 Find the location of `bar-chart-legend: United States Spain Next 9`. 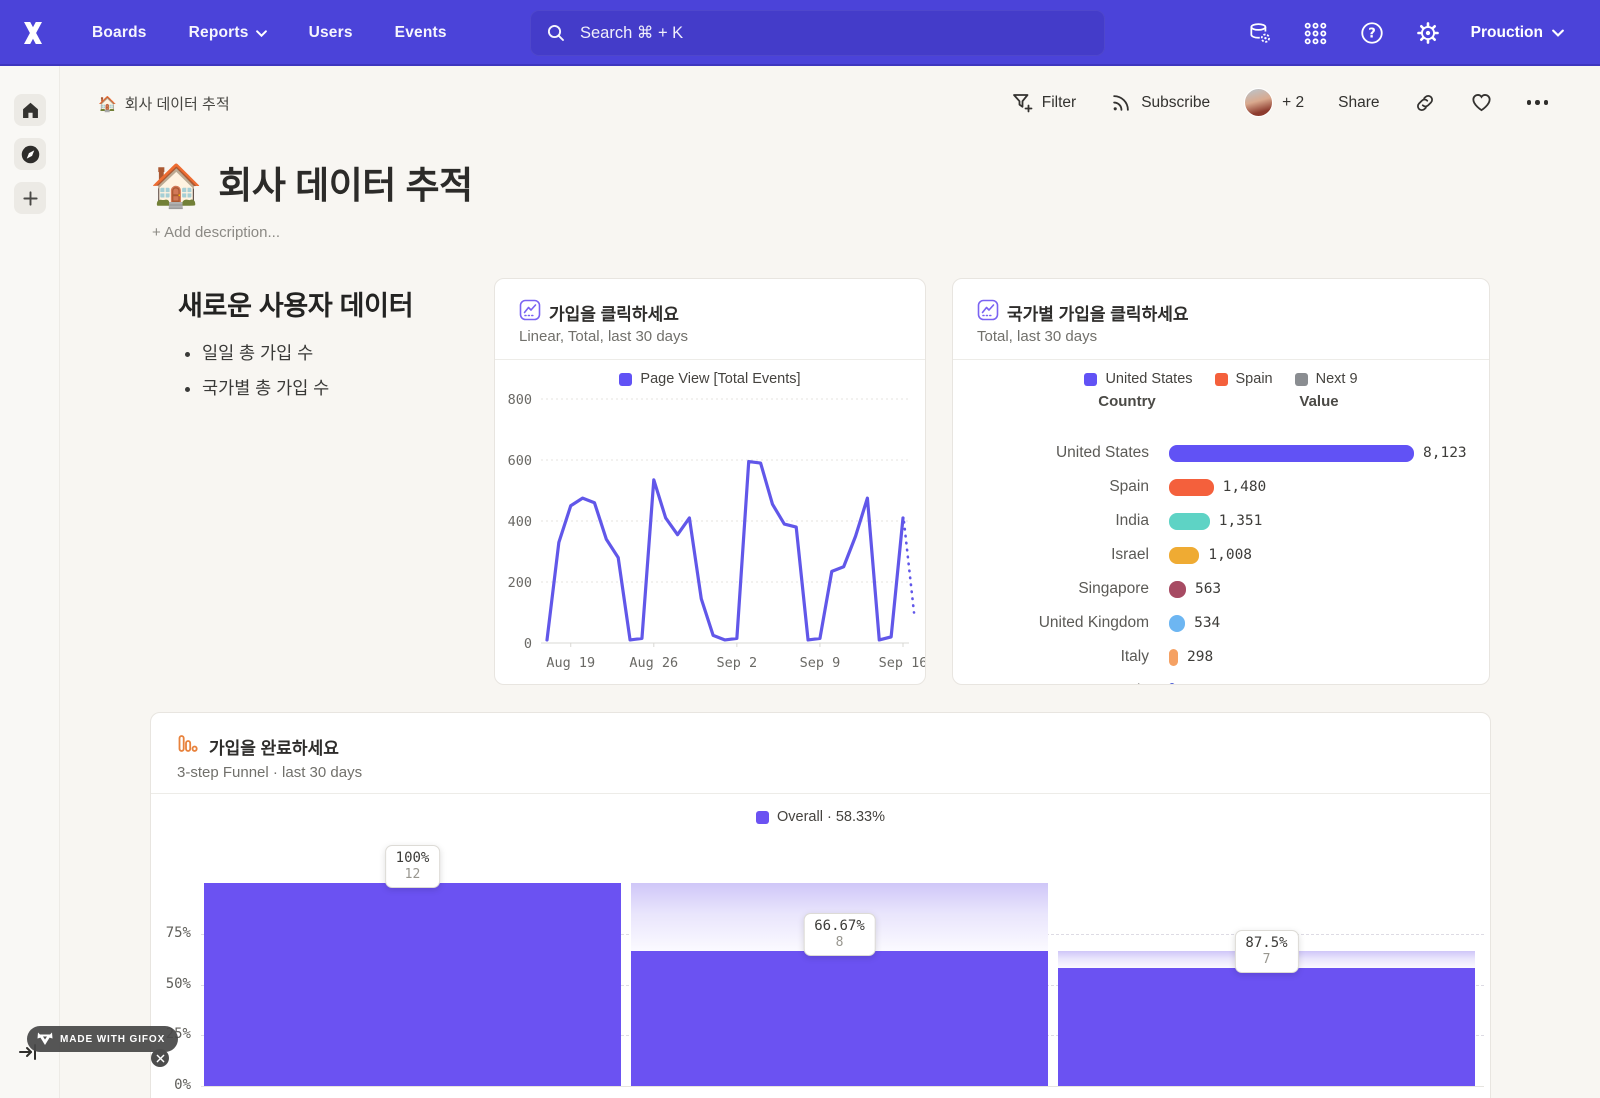

bar-chart-legend: United States Spain Next 9 is located at coordinates (1221, 379).